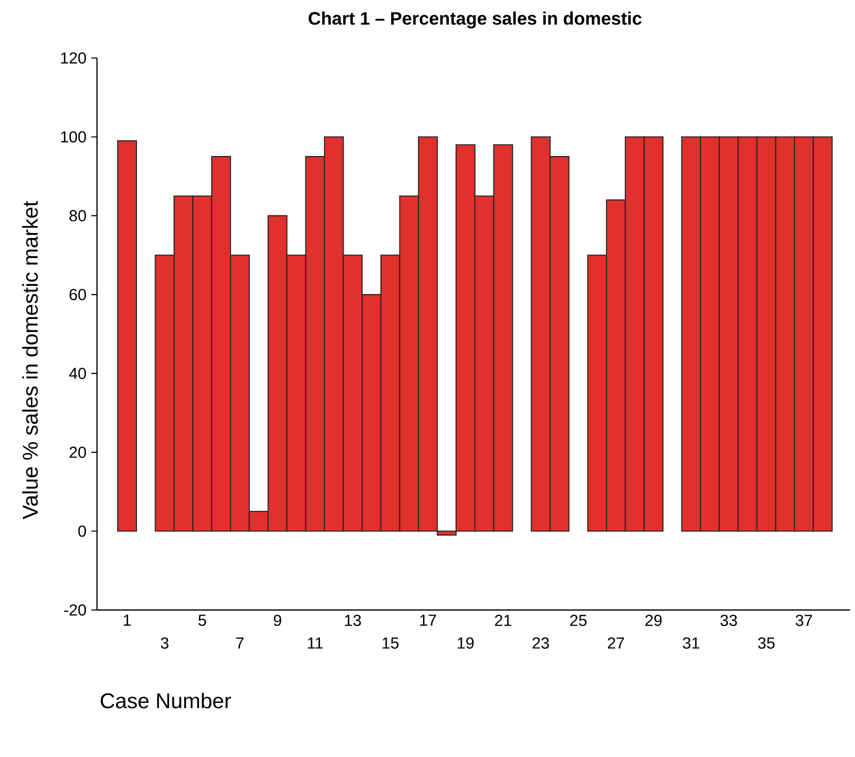 This screenshot has width=855, height=757. What do you see at coordinates (77, 374) in the screenshot?
I see `y-tick-label: 40` at bounding box center [77, 374].